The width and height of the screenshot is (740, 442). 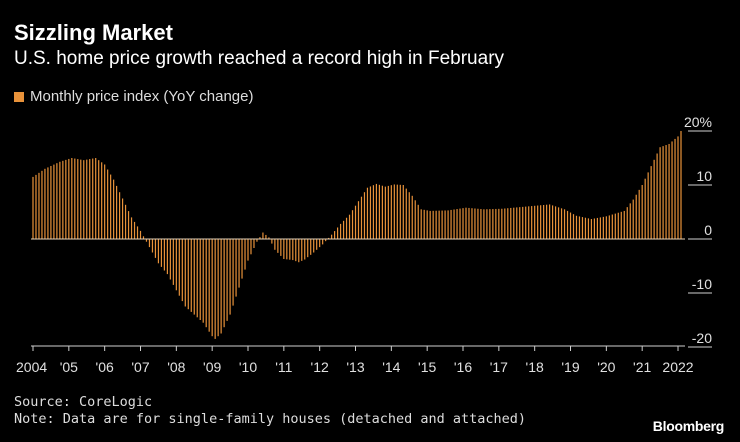 What do you see at coordinates (704, 176) in the screenshot?
I see `y-tick-label: 10` at bounding box center [704, 176].